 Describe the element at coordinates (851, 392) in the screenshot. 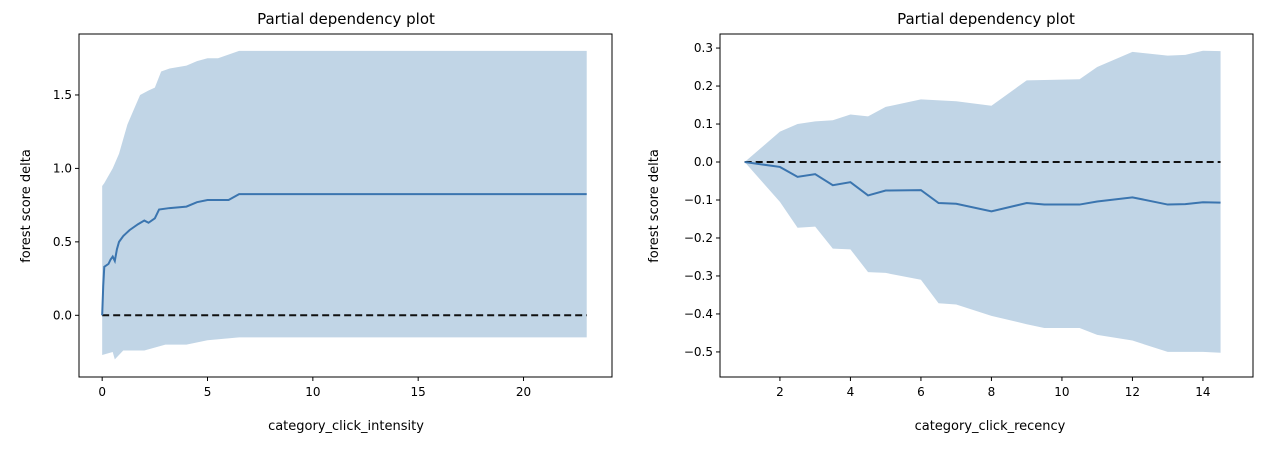

I see `right-xtick-label: 4` at that location.